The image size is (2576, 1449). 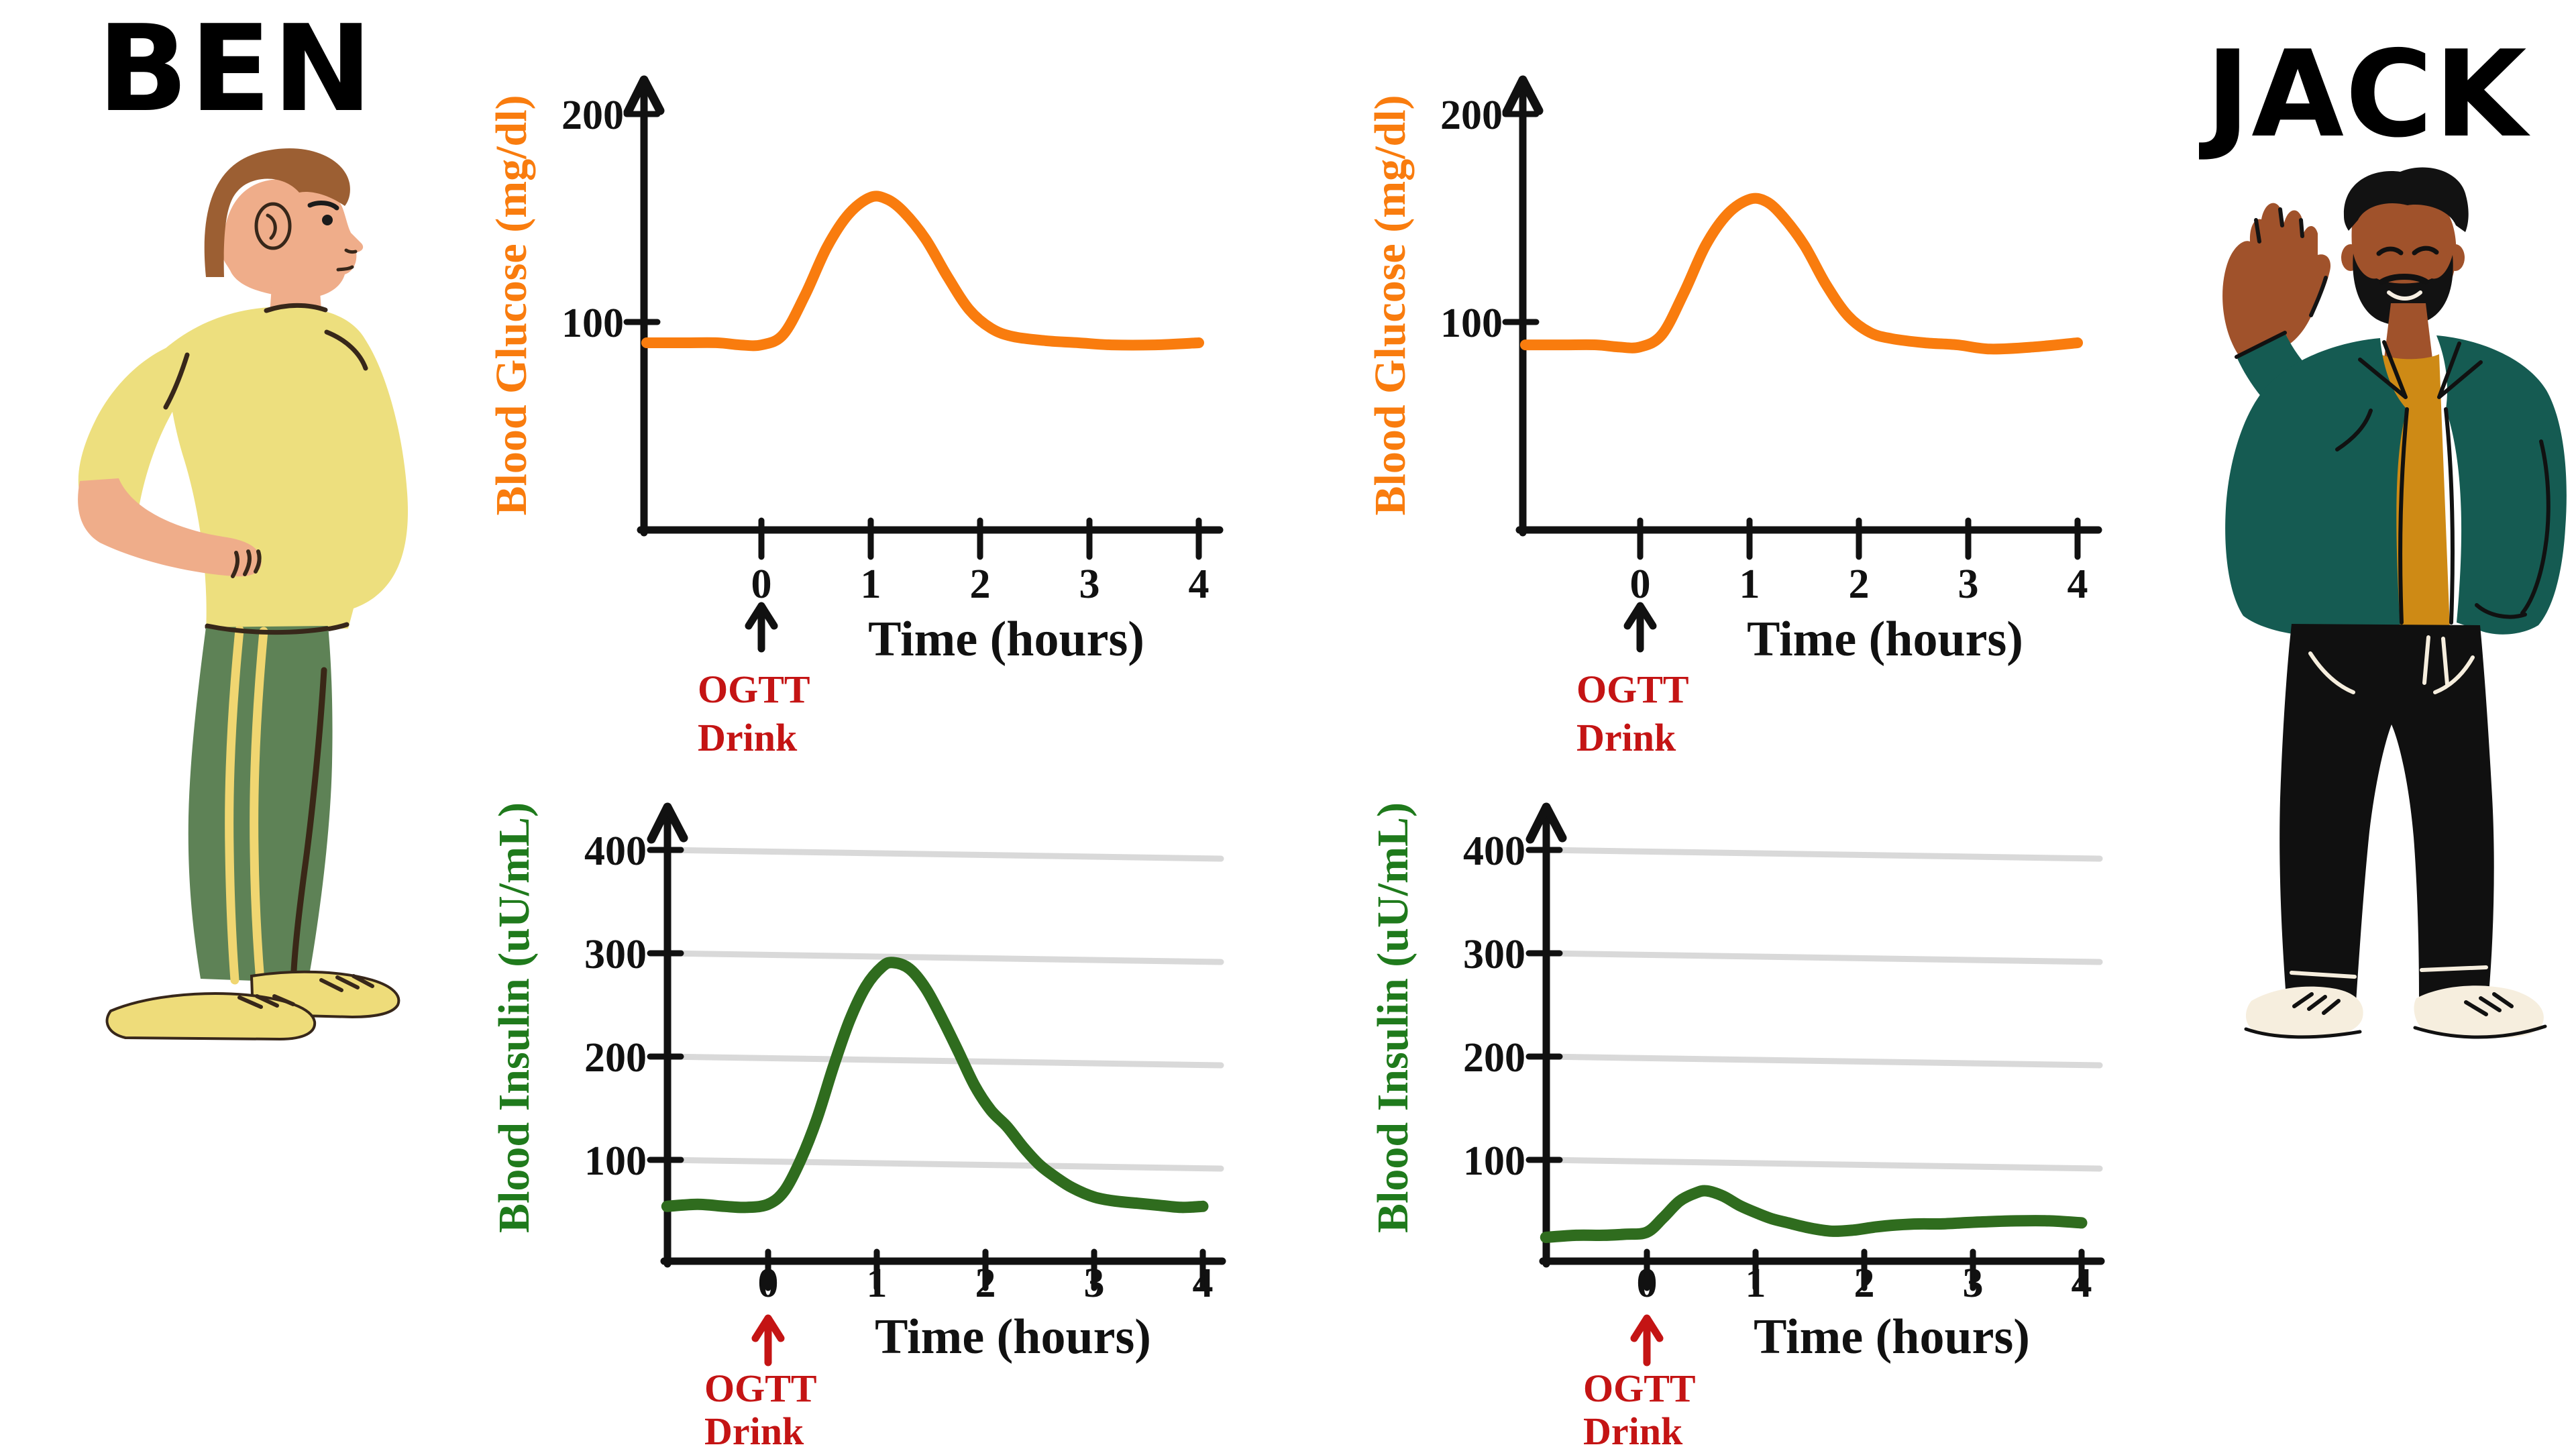 What do you see at coordinates (2367, 94) in the screenshot?
I see `person-name-jack: JACK` at bounding box center [2367, 94].